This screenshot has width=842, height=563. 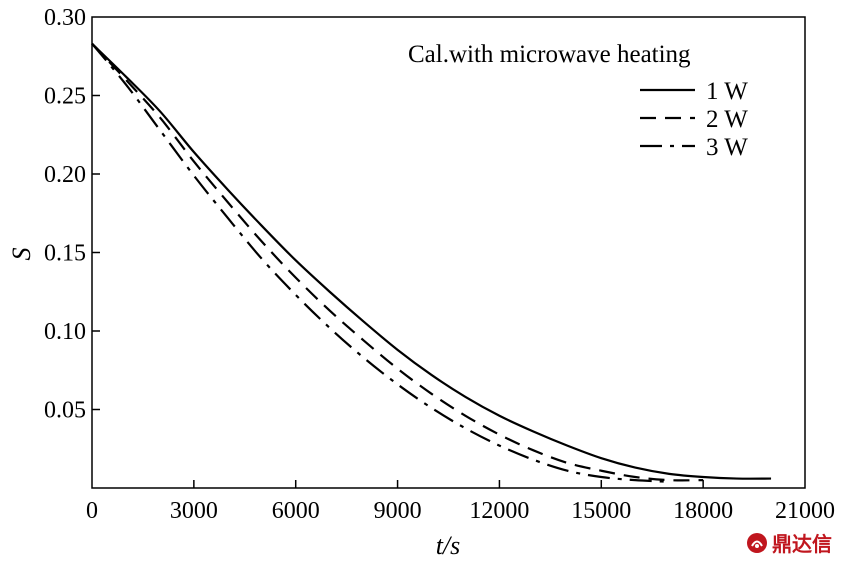 What do you see at coordinates (194, 511) in the screenshot?
I see `x-tick-label: 3000` at bounding box center [194, 511].